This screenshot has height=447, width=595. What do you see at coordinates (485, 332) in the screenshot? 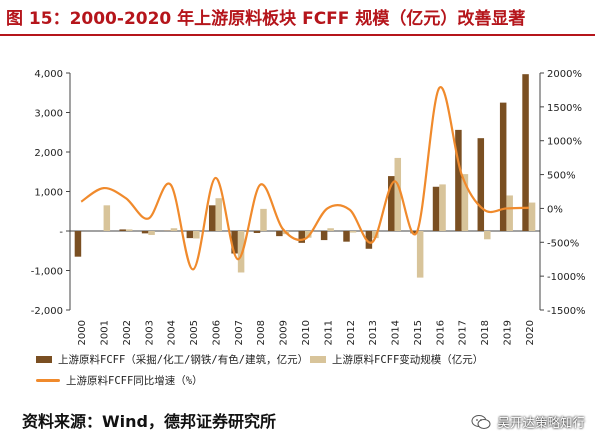
I see `x-tick-label: 2018` at bounding box center [485, 332].